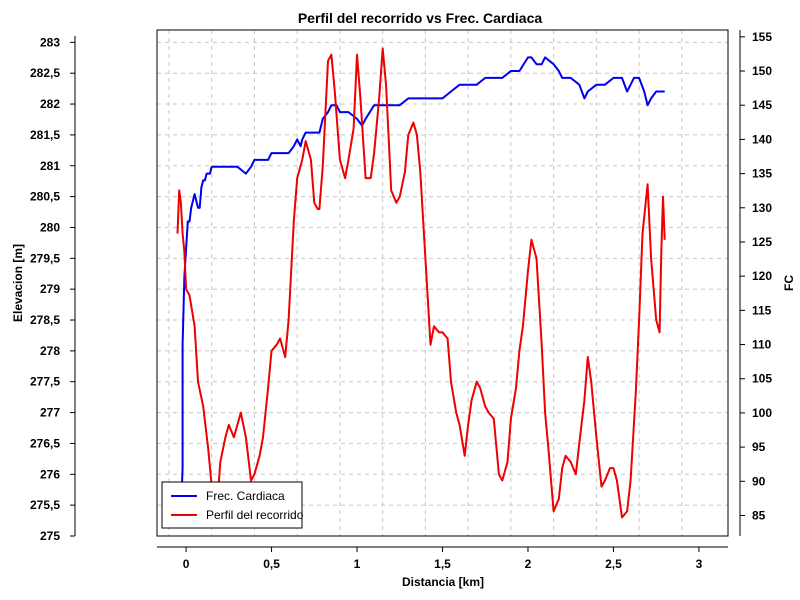 Image resolution: width=800 pixels, height=600 pixels. What do you see at coordinates (357, 564) in the screenshot?
I see `x-tick-label: 1` at bounding box center [357, 564].